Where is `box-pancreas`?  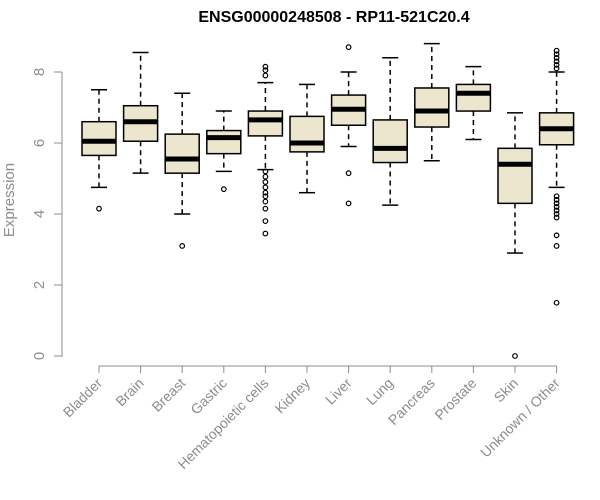
box-pancreas is located at coordinates (432, 102).